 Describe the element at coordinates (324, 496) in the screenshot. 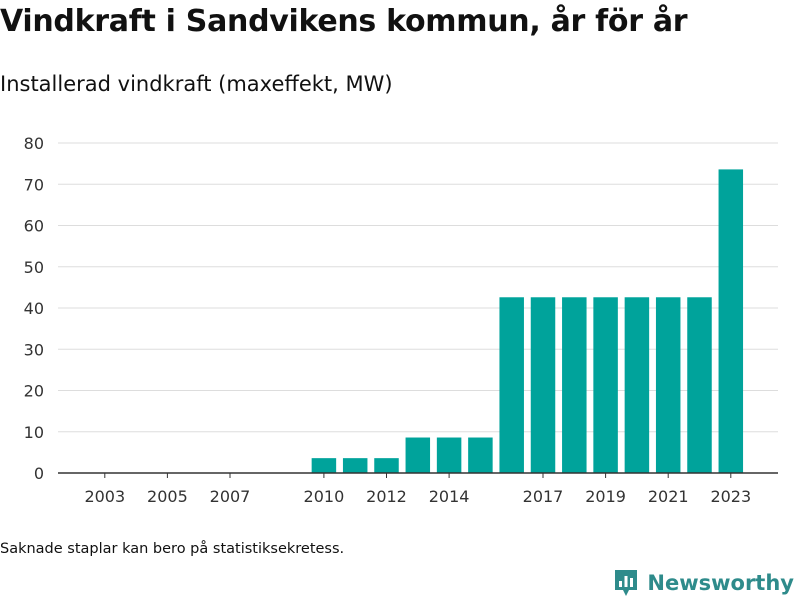

I see `x-tick-label: 2010` at that location.